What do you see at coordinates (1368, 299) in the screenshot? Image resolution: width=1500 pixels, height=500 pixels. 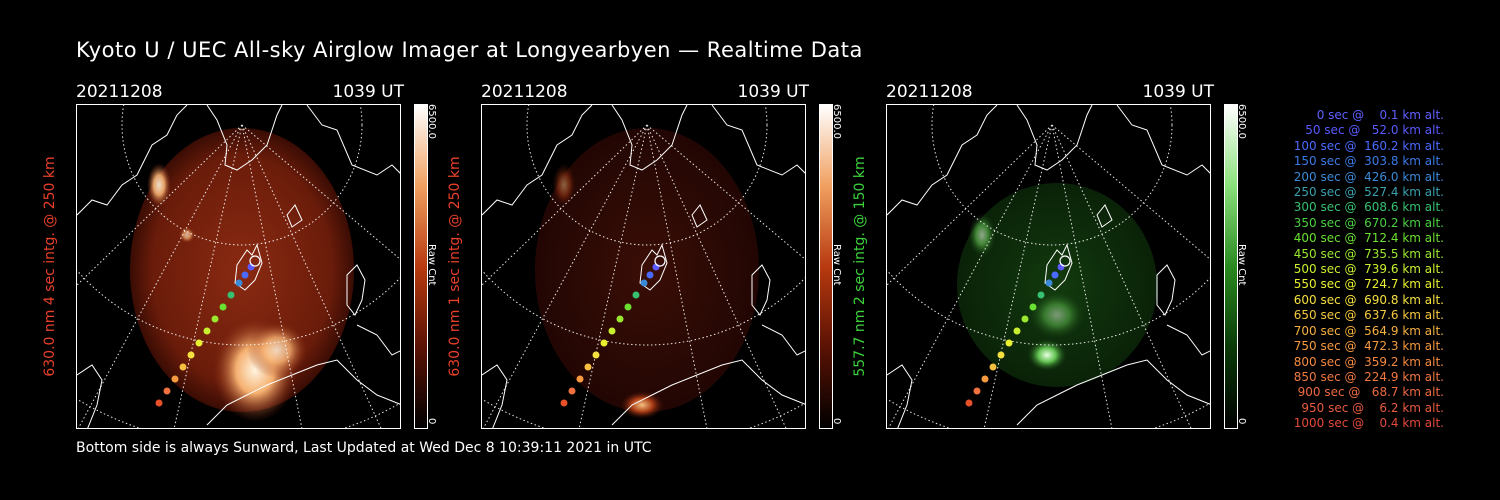 I see `legend-item: 600 sec @ 690.8 km alt.` at bounding box center [1368, 299].